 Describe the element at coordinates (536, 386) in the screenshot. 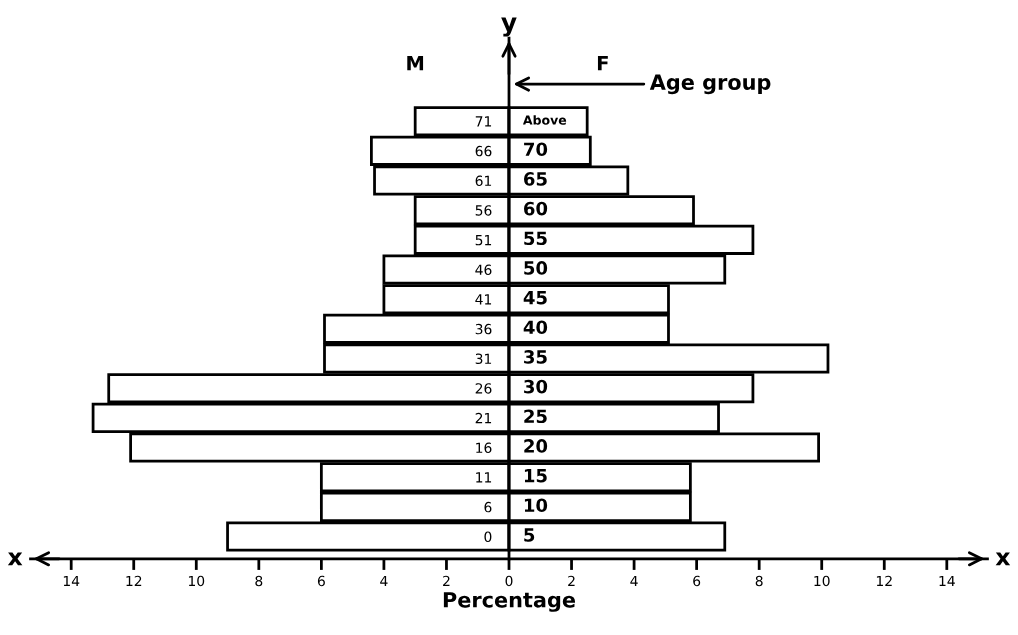

I see `annotation: 30` at that location.